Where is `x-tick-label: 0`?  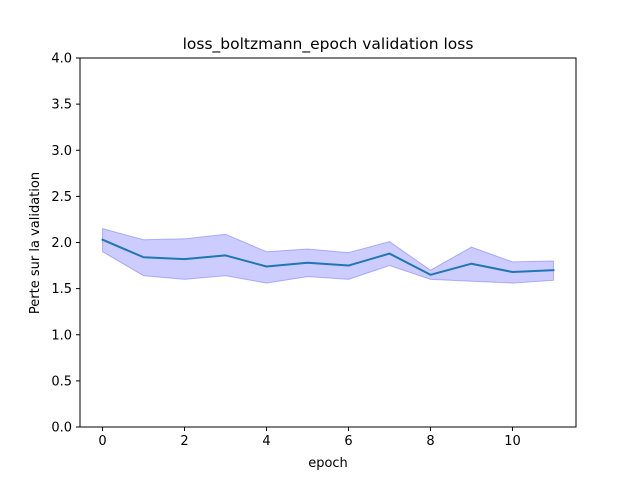 x-tick-label: 0 is located at coordinates (102, 441).